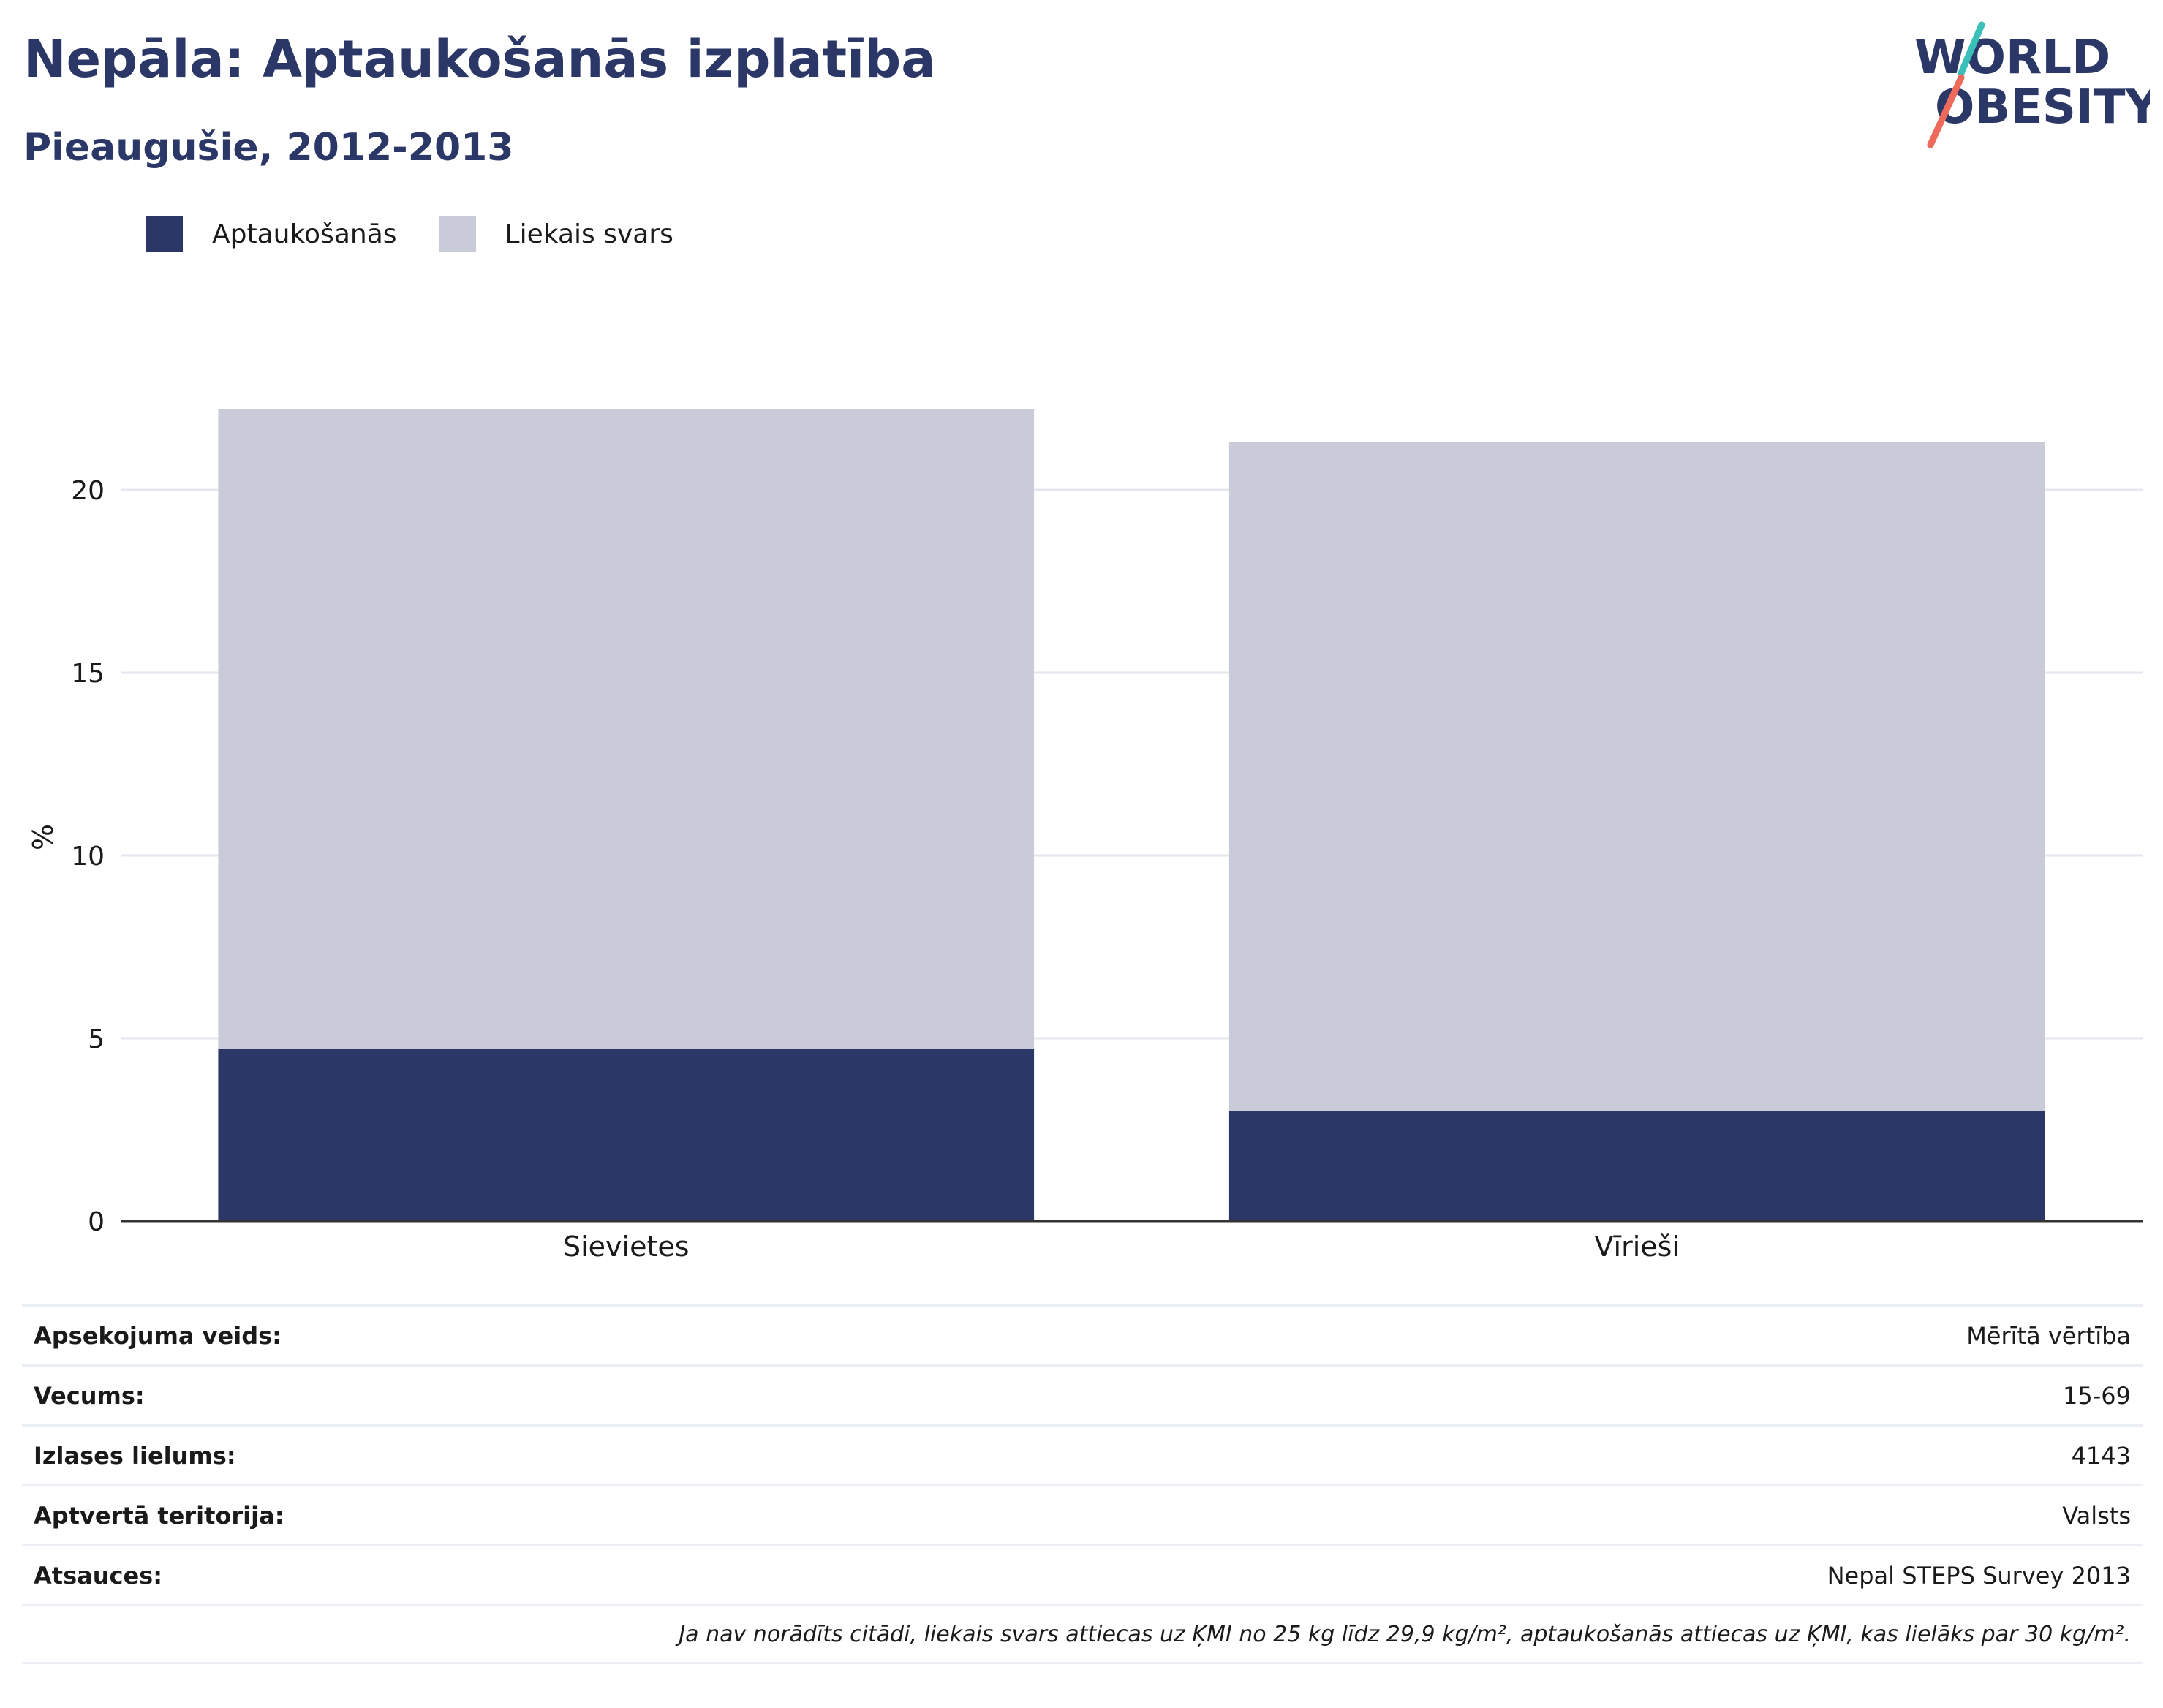 This screenshot has width=2163, height=1708. What do you see at coordinates (97, 1039) in the screenshot?
I see `y-tick-label: 5` at bounding box center [97, 1039].